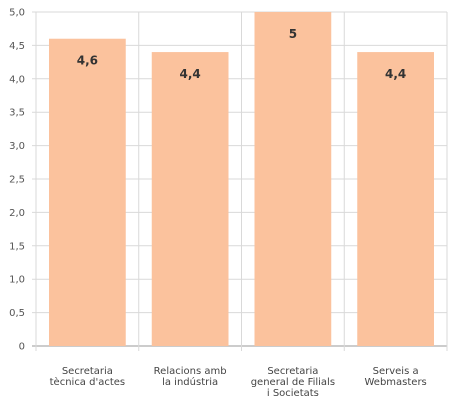  Describe the element at coordinates (17, 280) in the screenshot. I see `y-tick-label: 1,0` at that location.